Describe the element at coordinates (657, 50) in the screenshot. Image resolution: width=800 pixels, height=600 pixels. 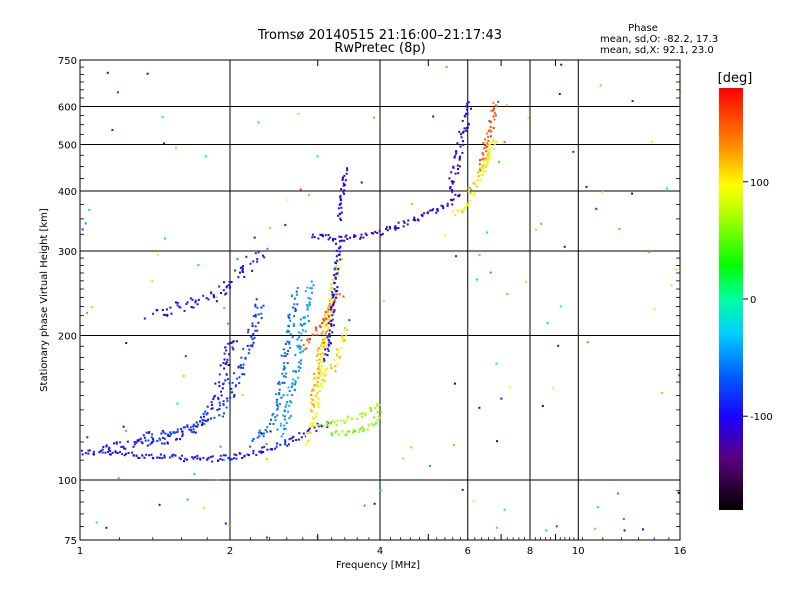
I see `phase-stats-x: mean, sd,X: 92.1, 23.0` at that location.